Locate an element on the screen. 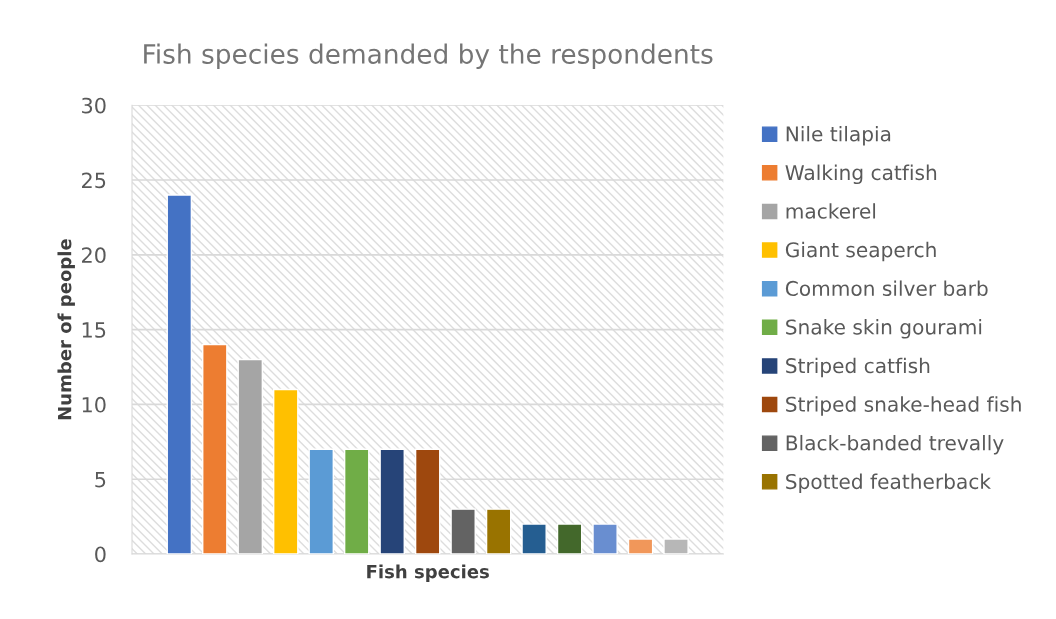 This screenshot has width=1056, height=619. y-axis-title: Number of people is located at coordinates (66, 329).